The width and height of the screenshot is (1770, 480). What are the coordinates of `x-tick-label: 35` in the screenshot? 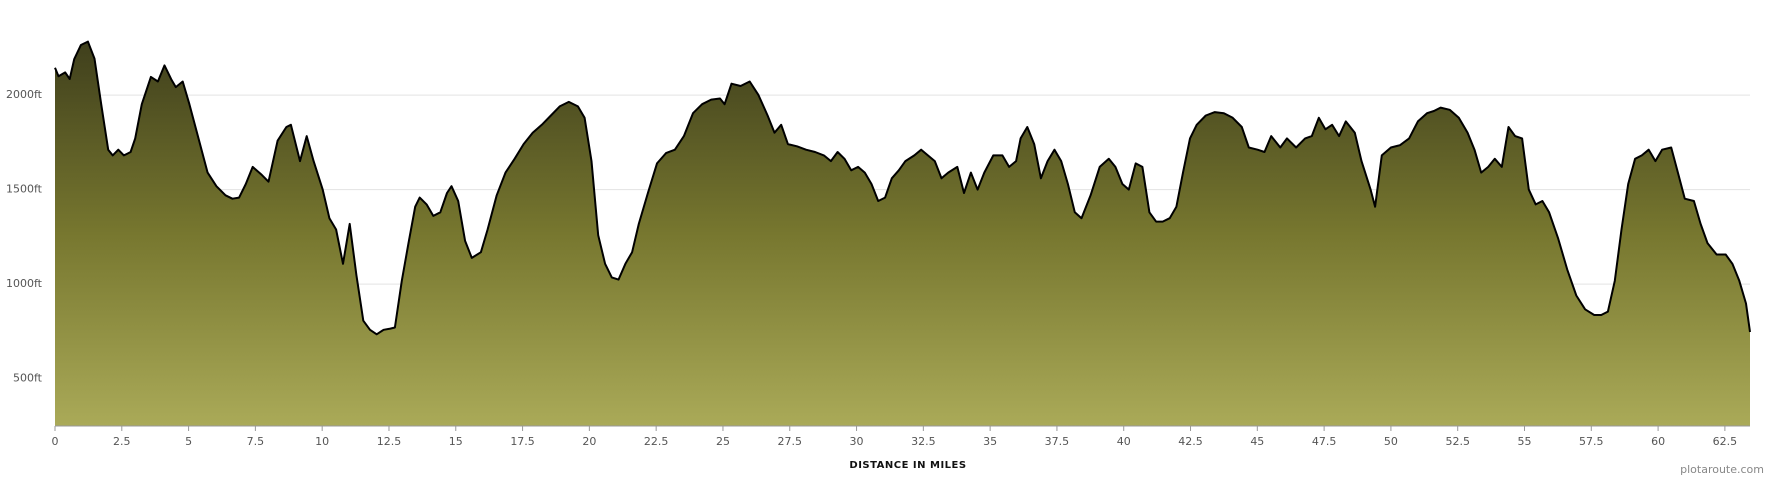 It's located at (990, 441).